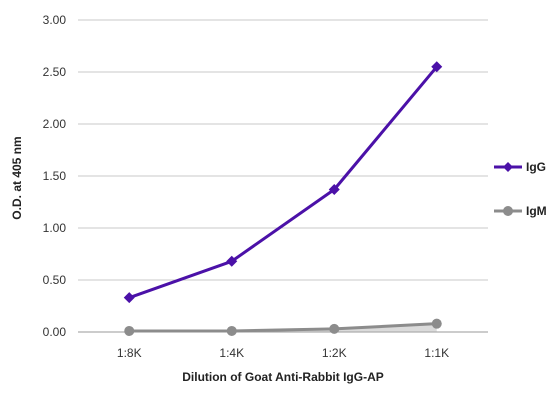  What do you see at coordinates (536, 167) in the screenshot?
I see `legend-igg-label: IgG` at bounding box center [536, 167].